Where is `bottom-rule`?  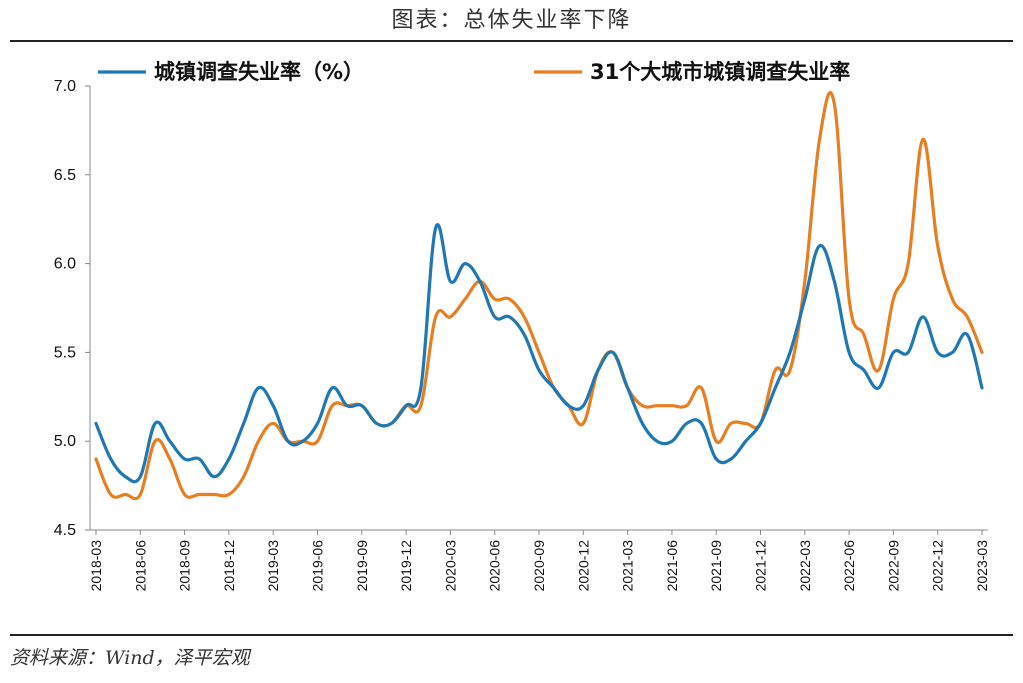
bottom-rule is located at coordinates (511, 635).